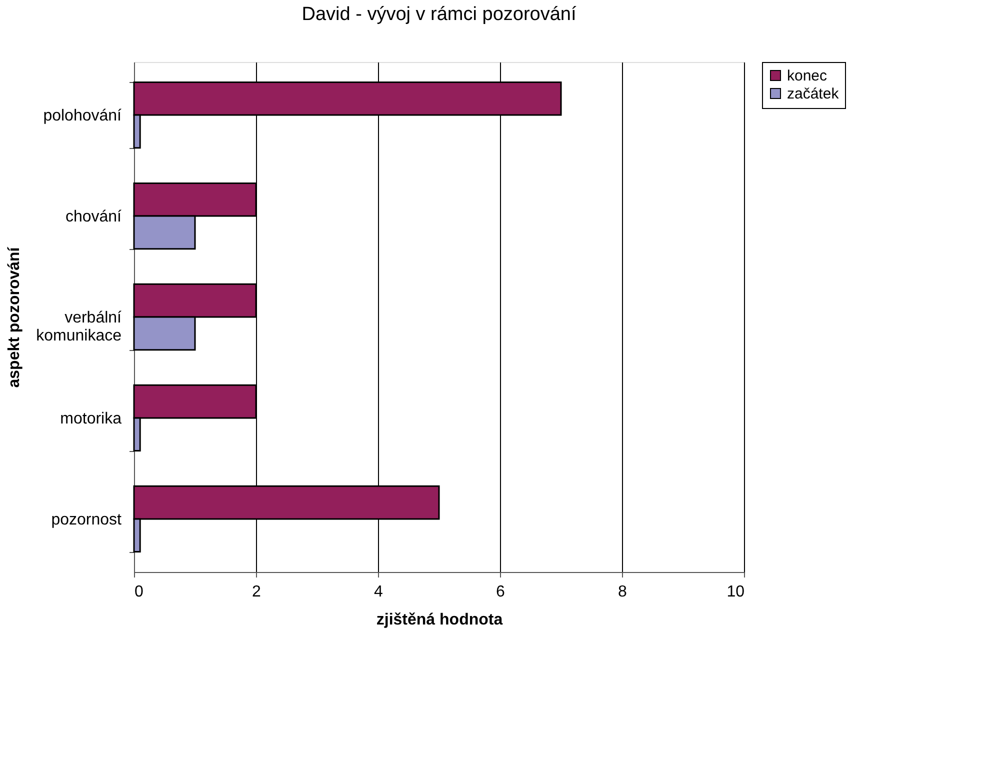 Image resolution: width=981 pixels, height=760 pixels. Describe the element at coordinates (257, 592) in the screenshot. I see `x-tick-label: 2` at that location.